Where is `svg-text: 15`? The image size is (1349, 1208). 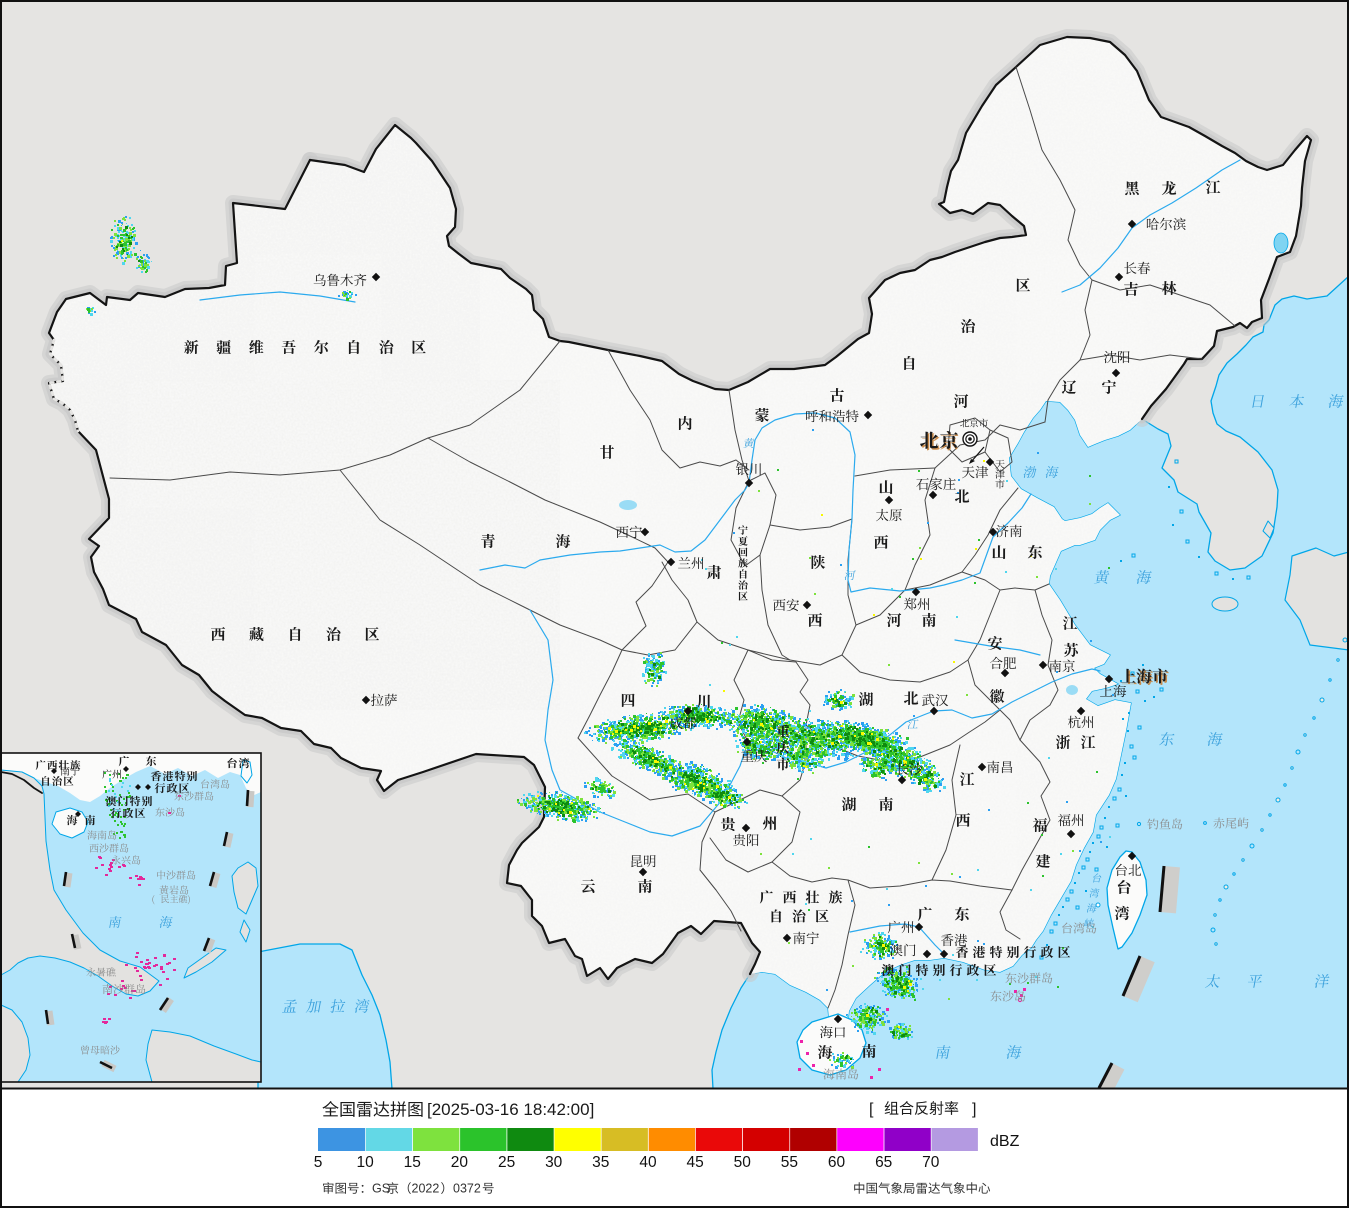 svg-text: 15 is located at coordinates (412, 1162).